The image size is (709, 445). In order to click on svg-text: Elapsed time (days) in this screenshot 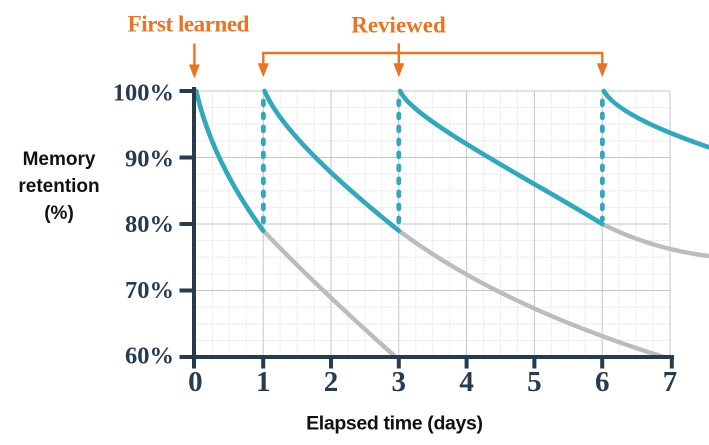, I will do `click(394, 424)`.